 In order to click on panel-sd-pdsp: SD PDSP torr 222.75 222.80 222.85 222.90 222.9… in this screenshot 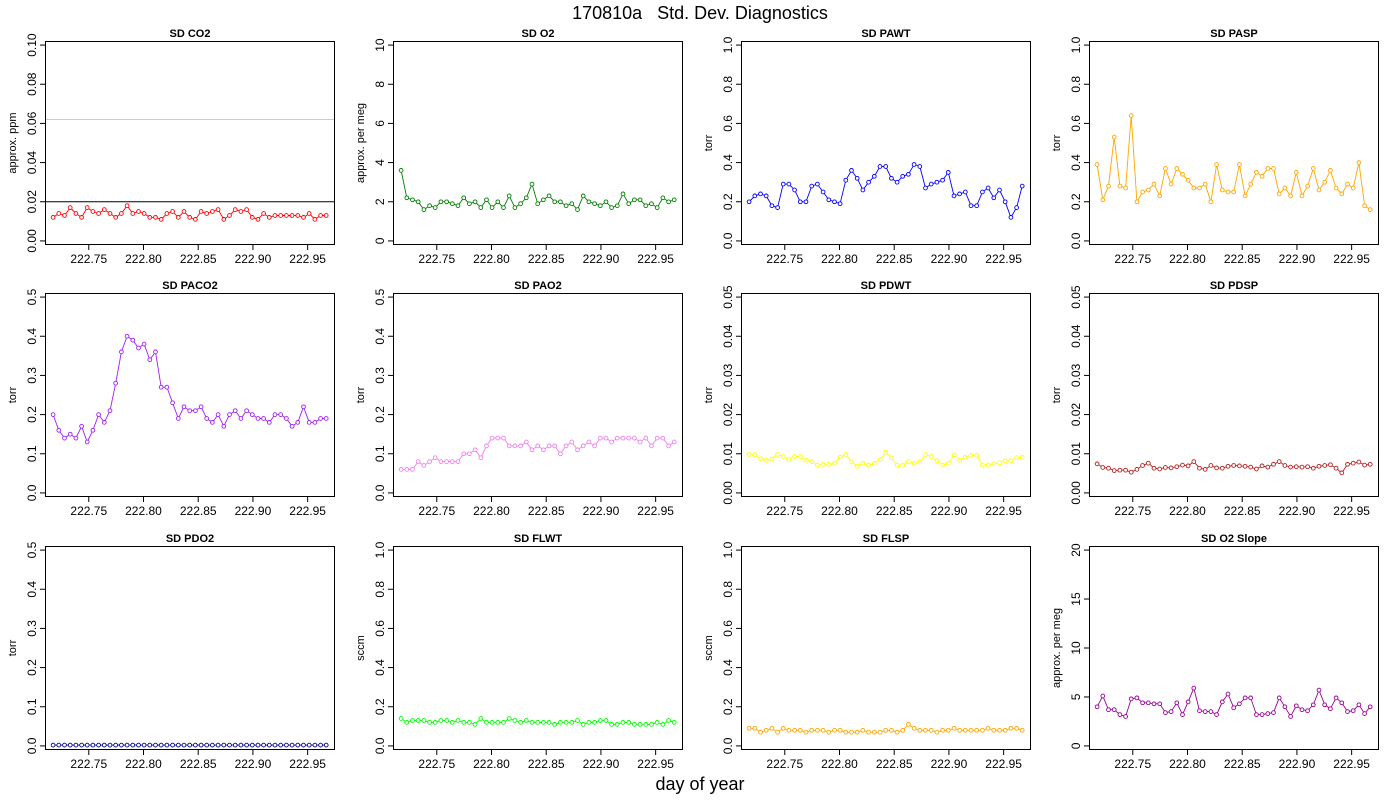, I will do `click(1215, 399)`.